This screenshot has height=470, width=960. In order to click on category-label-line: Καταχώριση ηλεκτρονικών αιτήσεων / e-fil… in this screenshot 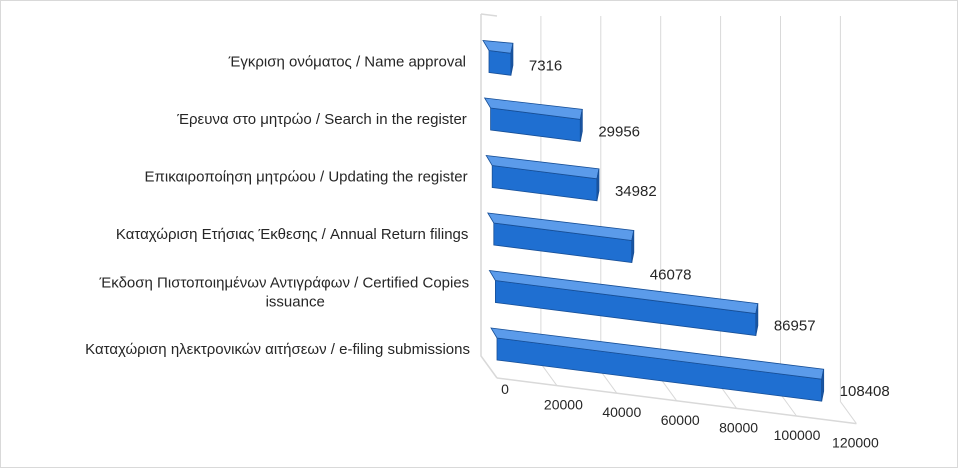, I will do `click(277, 349)`.